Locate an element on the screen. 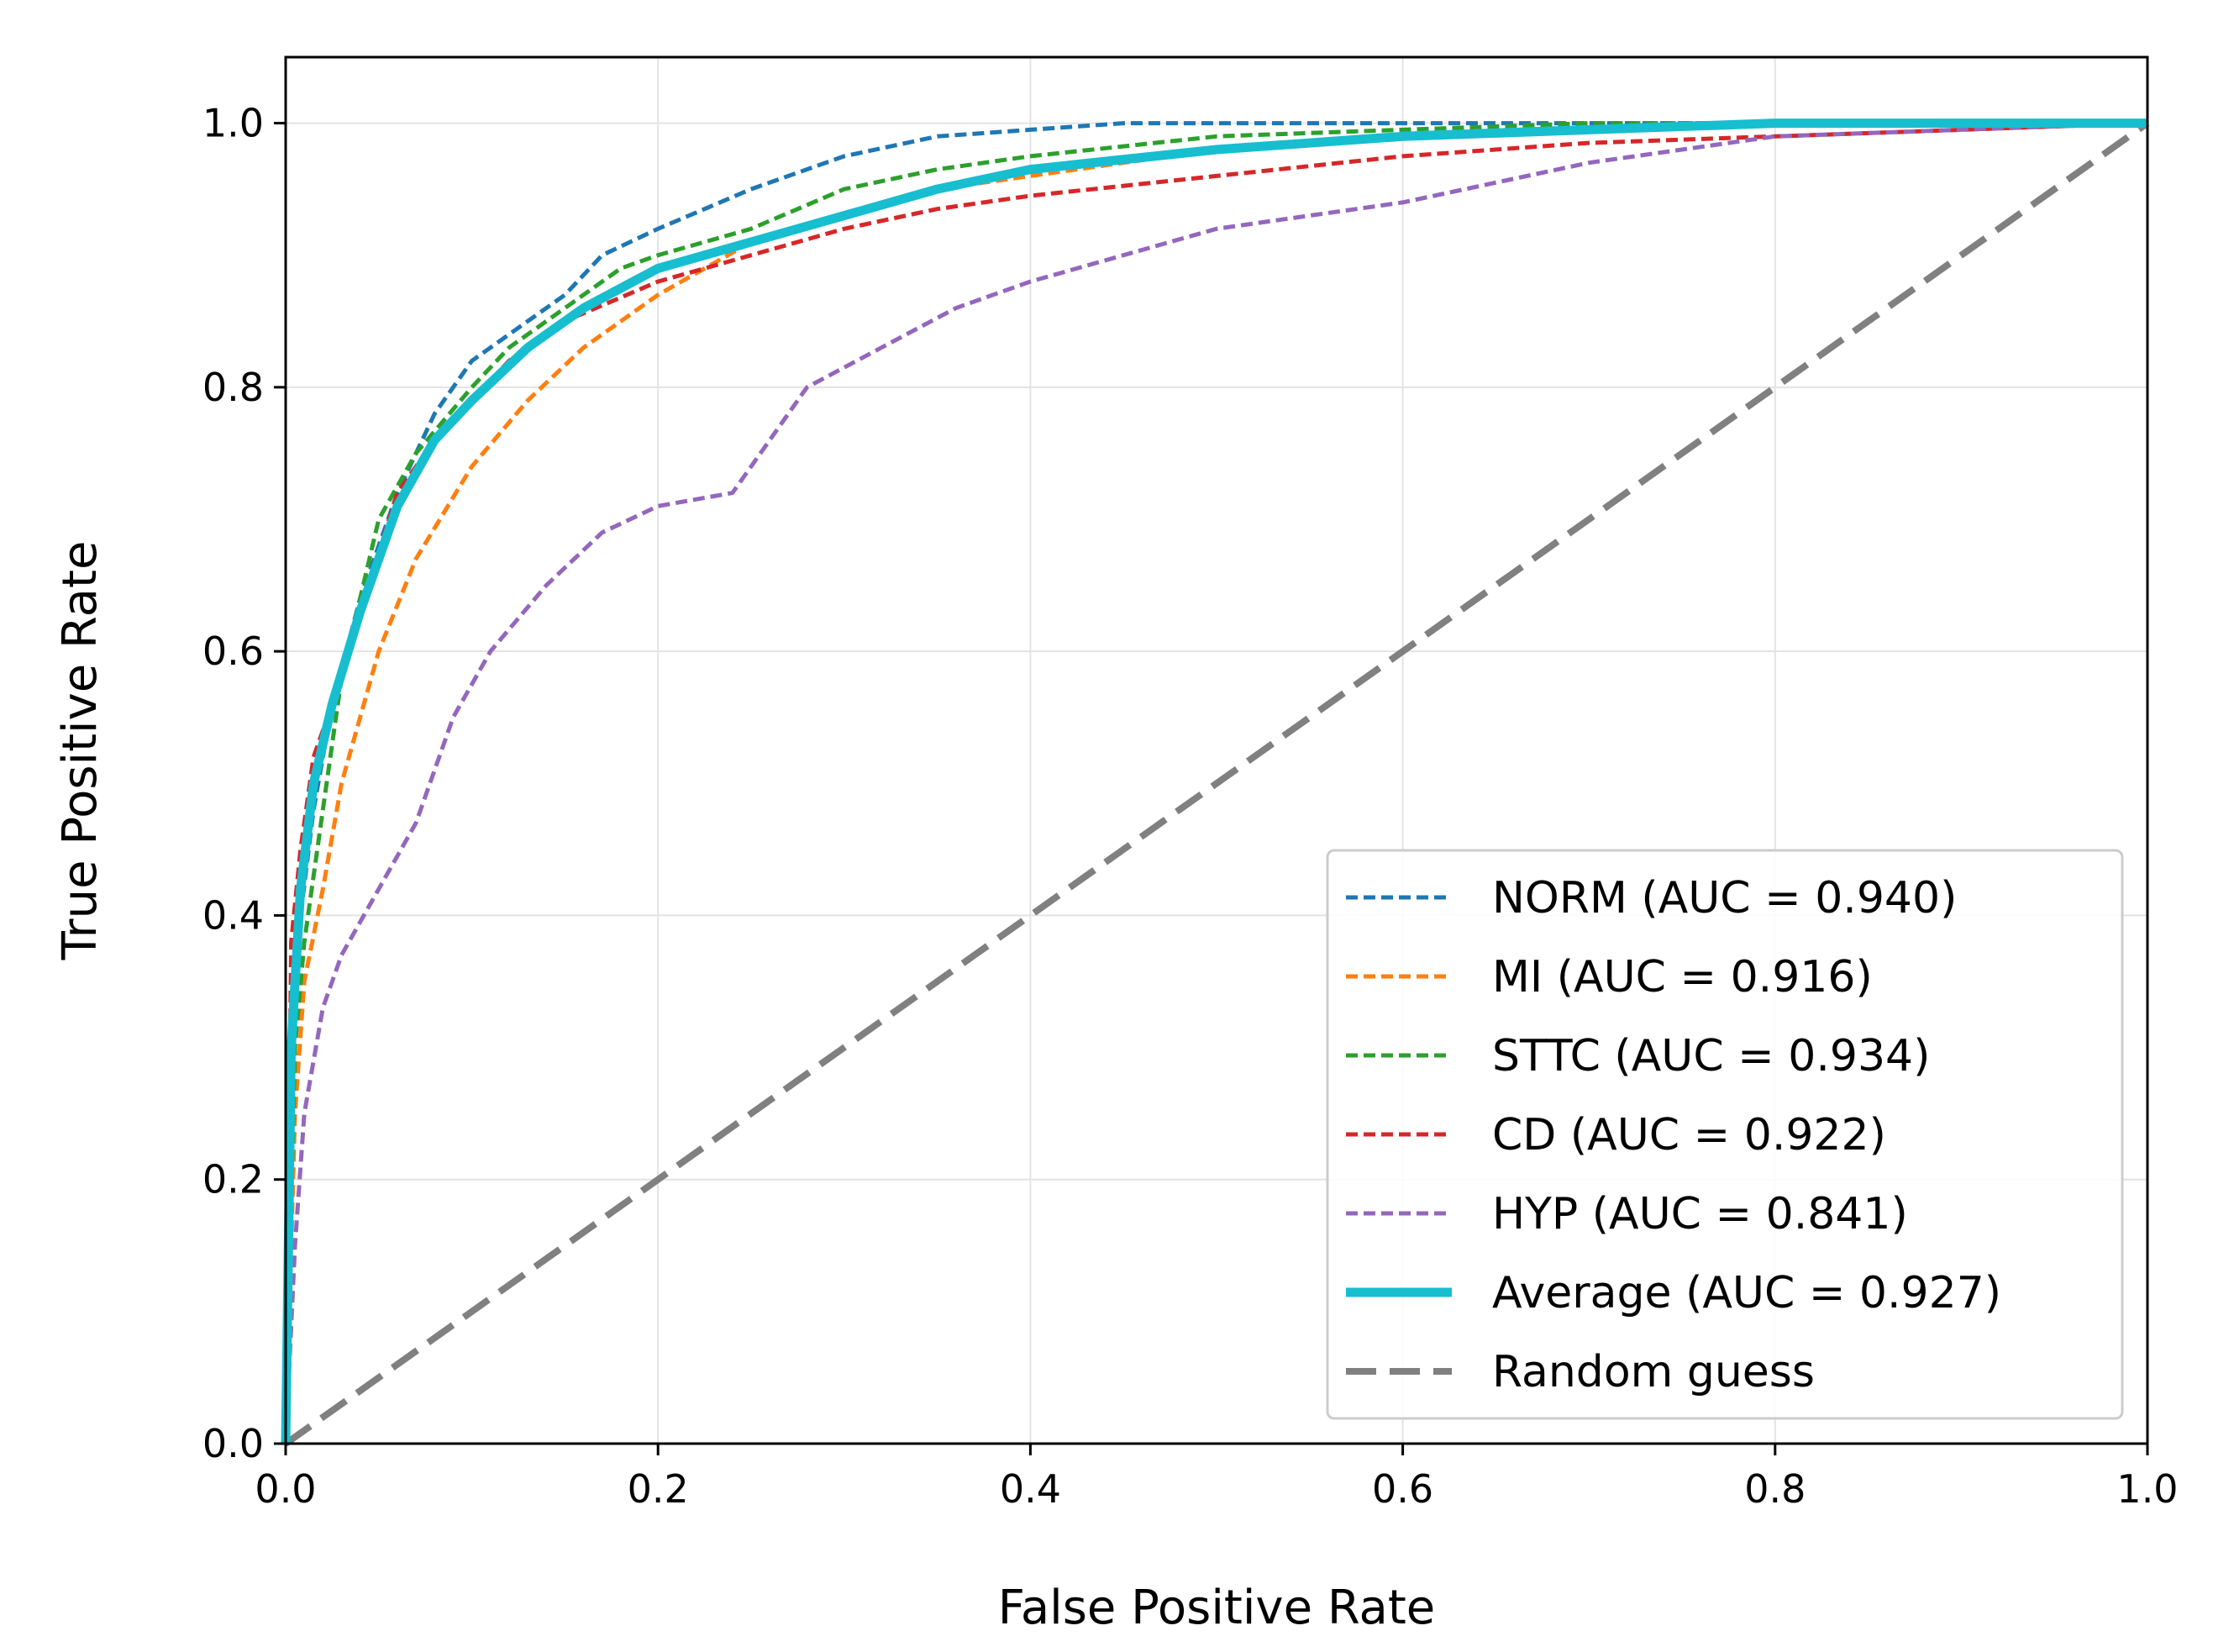  legend-label: MI (AUC = 0.916) is located at coordinates (1682, 977).